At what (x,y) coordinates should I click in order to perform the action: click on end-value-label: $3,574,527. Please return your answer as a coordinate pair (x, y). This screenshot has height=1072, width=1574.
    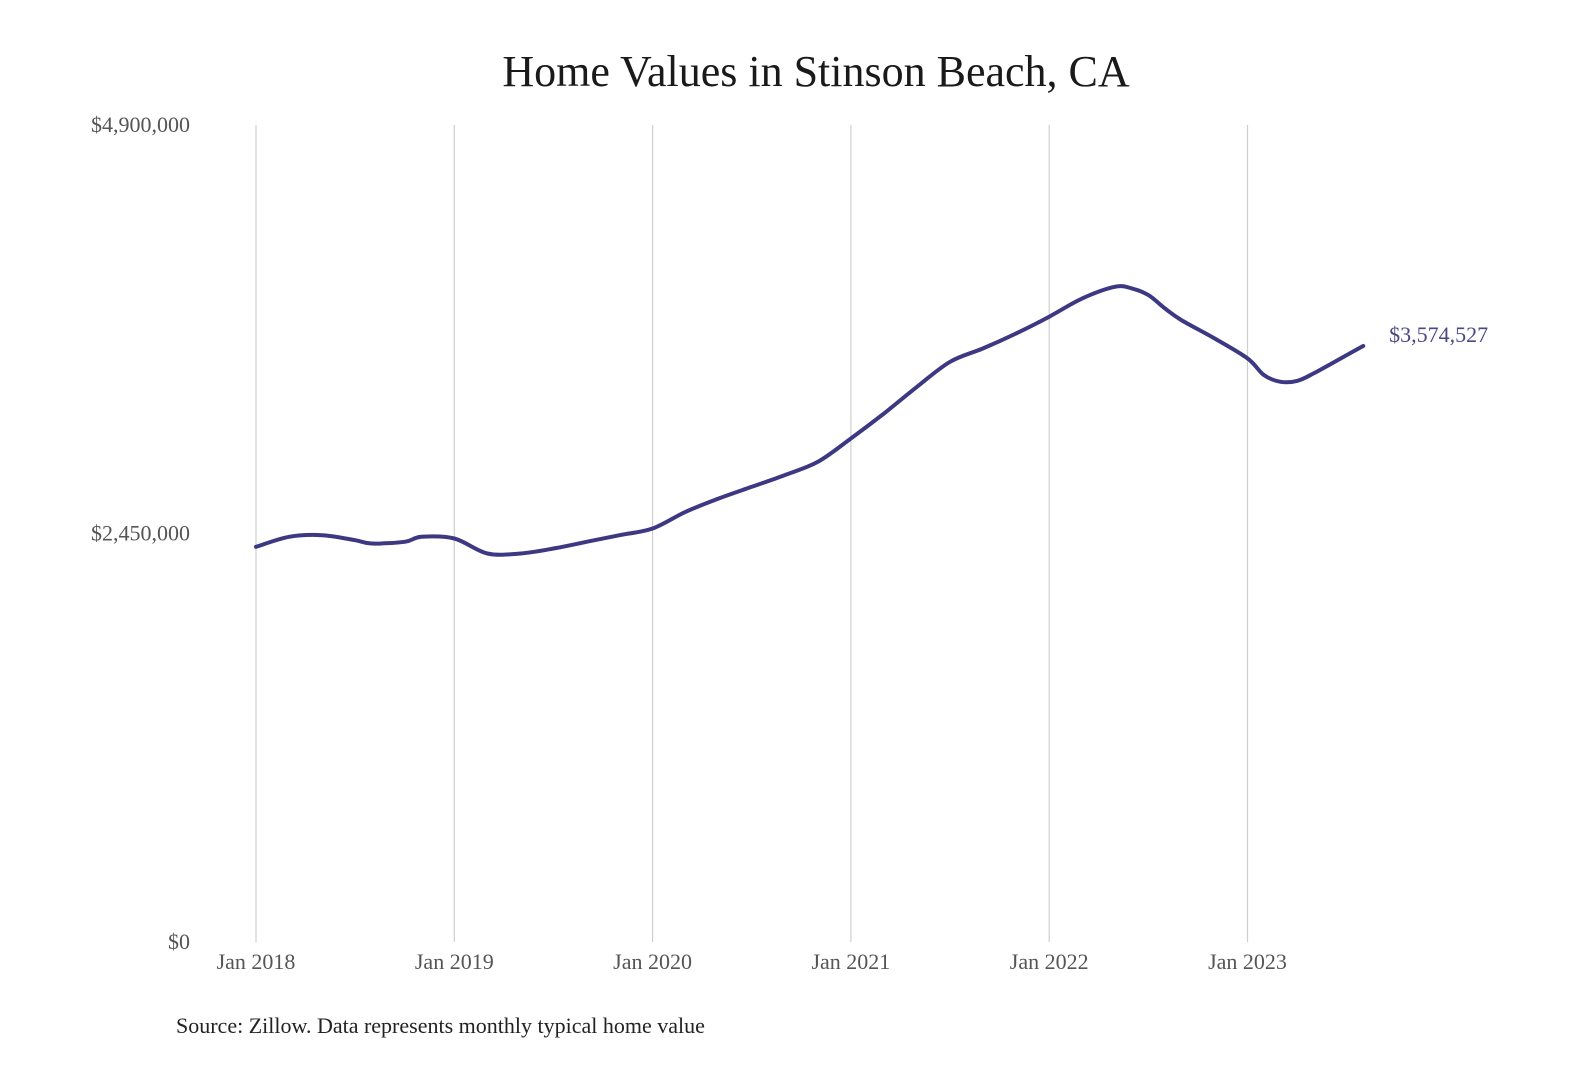
    Looking at the image, I should click on (1438, 334).